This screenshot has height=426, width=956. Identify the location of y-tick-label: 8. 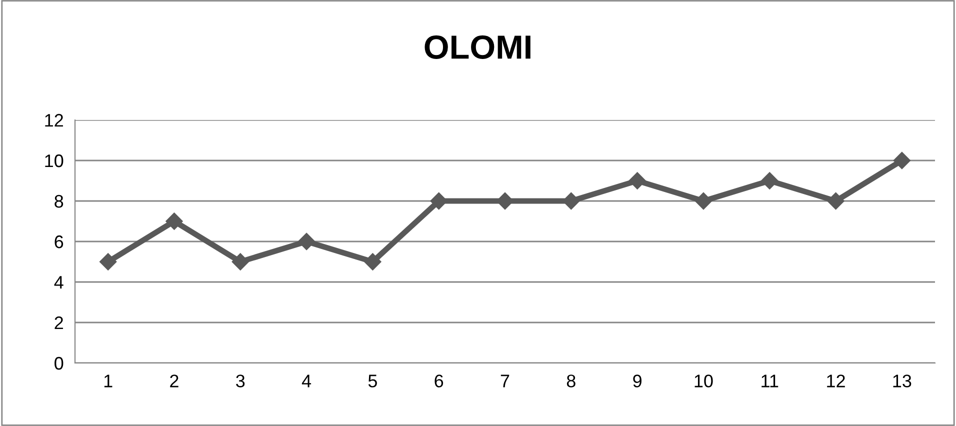
(59, 201).